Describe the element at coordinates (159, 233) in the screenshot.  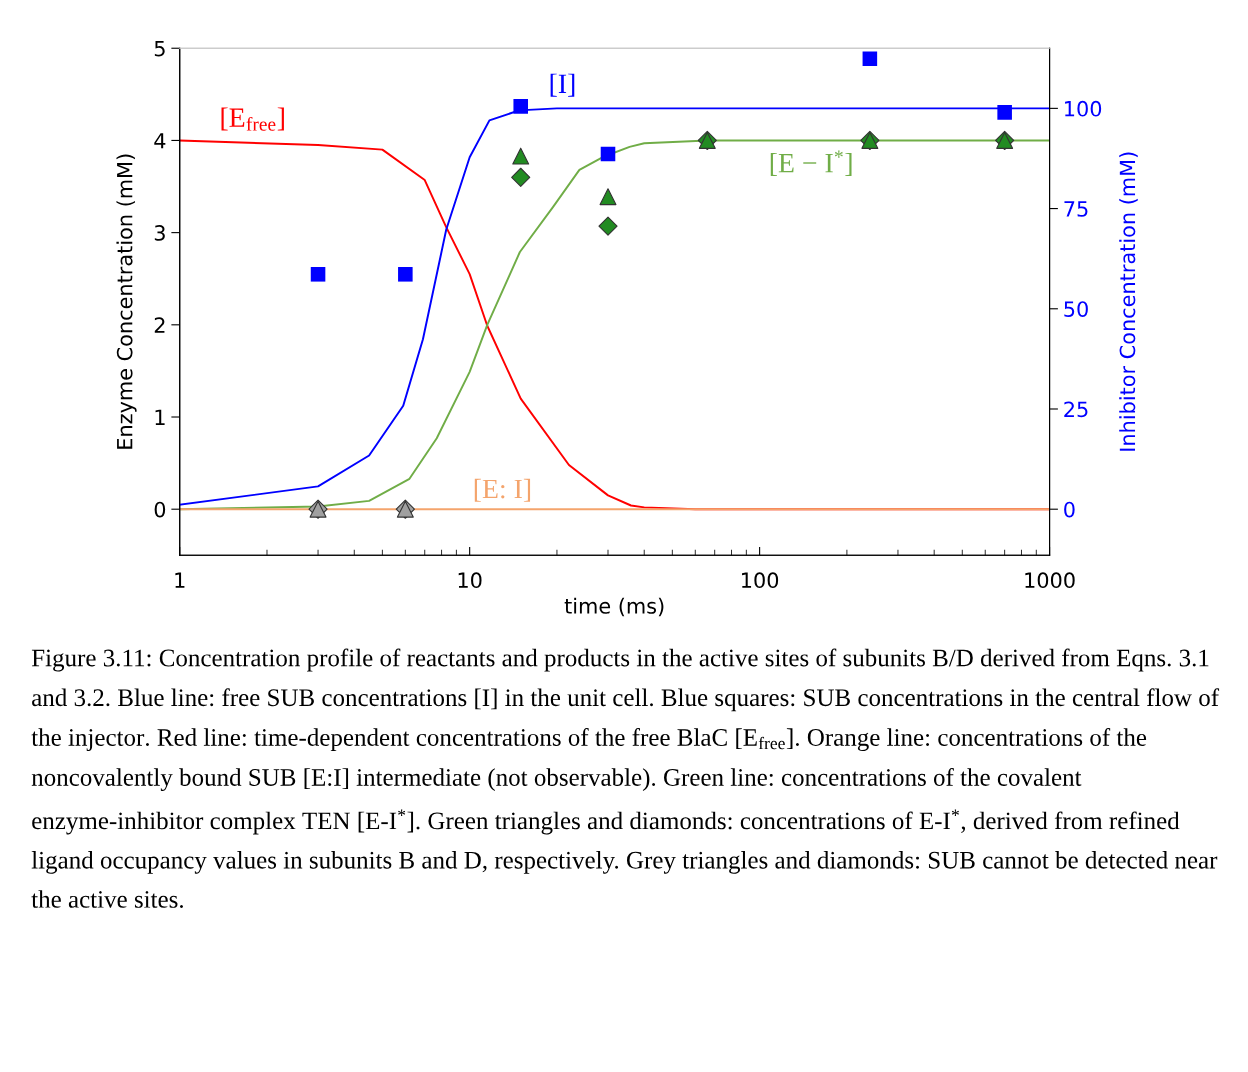
I see `y-tick-label: 3` at that location.